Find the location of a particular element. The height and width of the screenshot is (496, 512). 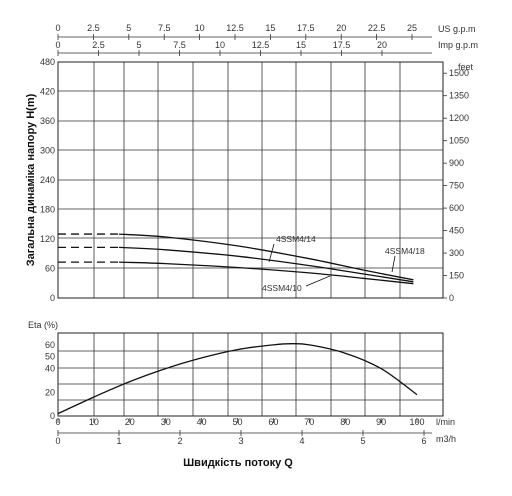

top-axis-imp-tick-label: 20 is located at coordinates (382, 45).